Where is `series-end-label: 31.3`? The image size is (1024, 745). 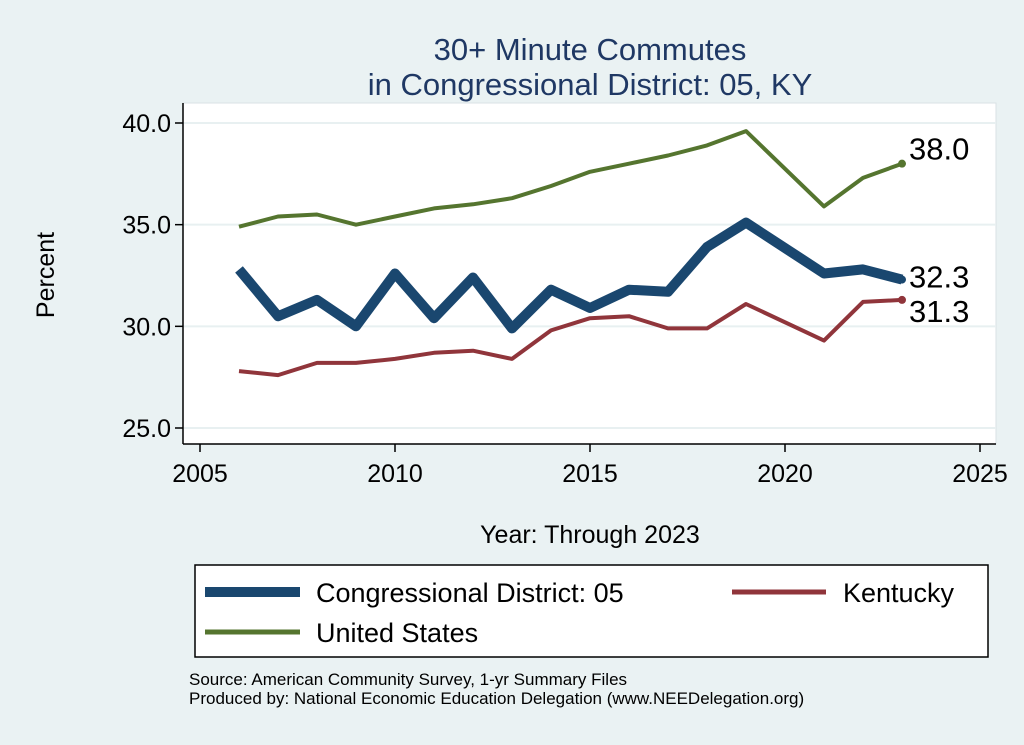
series-end-label: 31.3 is located at coordinates (939, 311).